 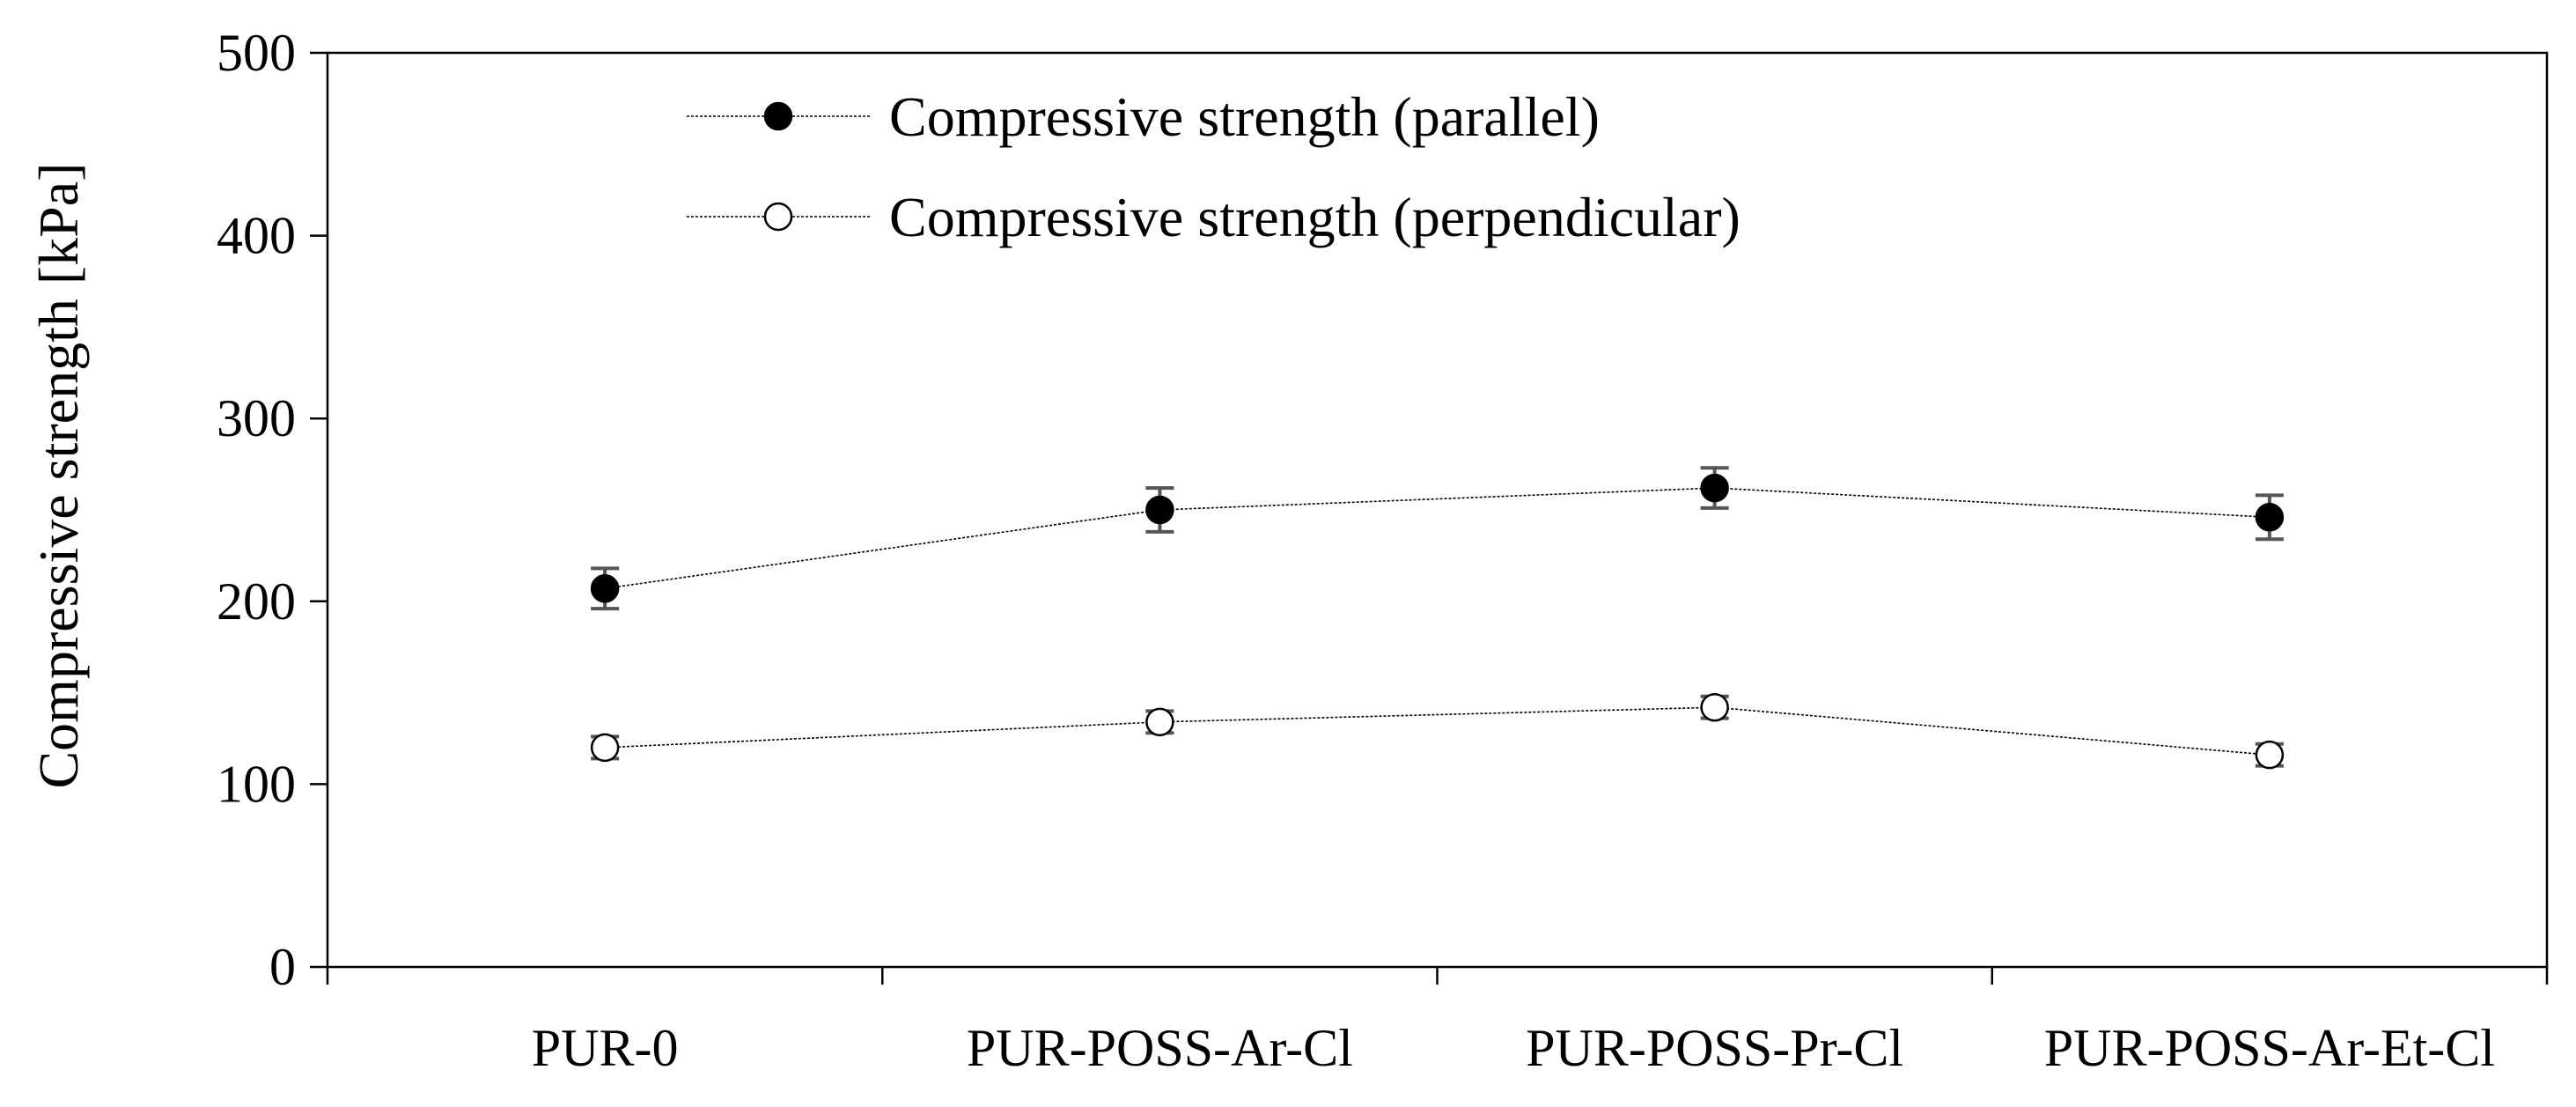 What do you see at coordinates (256, 53) in the screenshot?
I see `y-tick-label: 500` at bounding box center [256, 53].